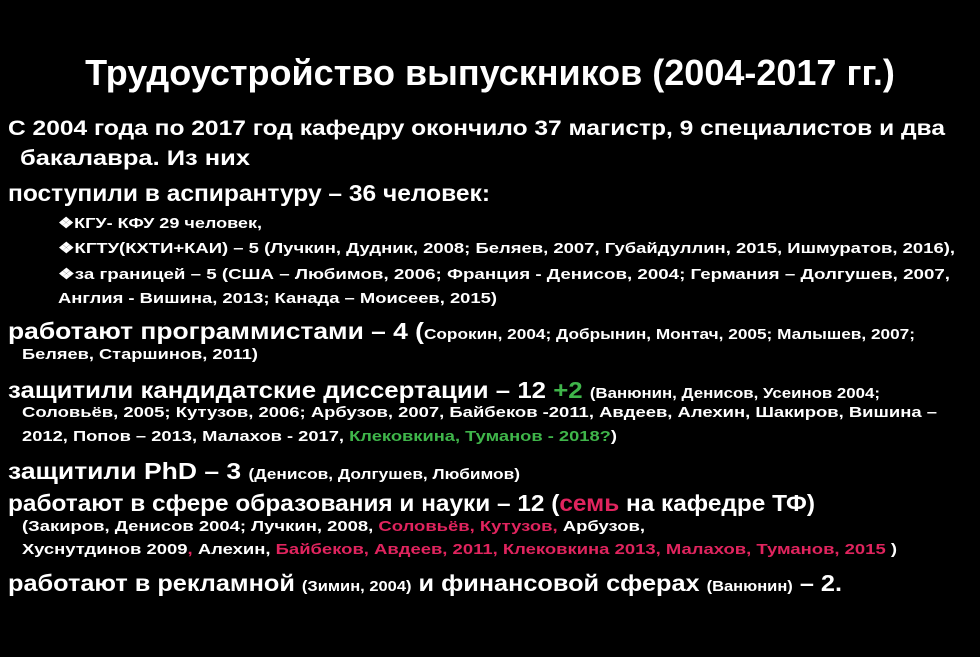 This screenshot has height=657, width=980. What do you see at coordinates (186, 436) in the screenshot?
I see `text-segment: 2012, Попов – 2013, Малахов - 2017,` at bounding box center [186, 436].